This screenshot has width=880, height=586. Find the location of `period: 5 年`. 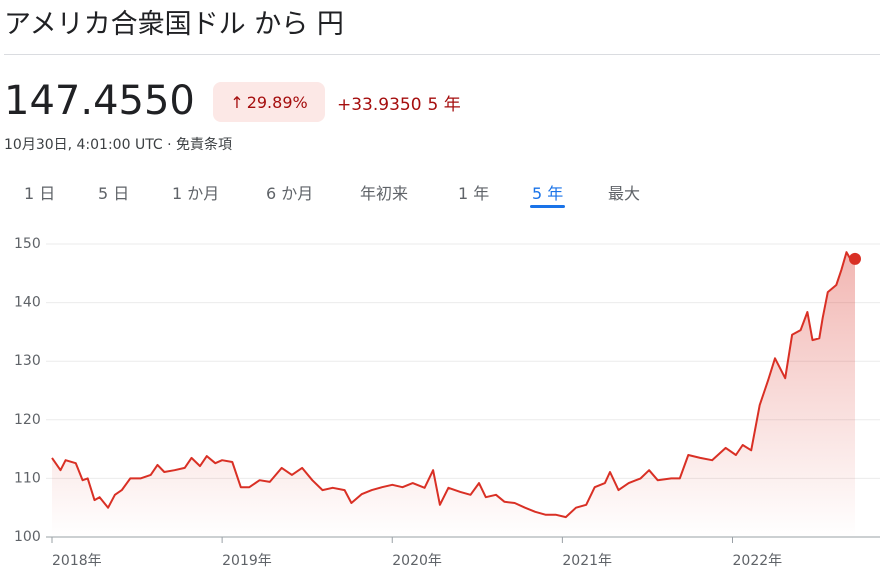

period: 5 年 is located at coordinates (444, 105).